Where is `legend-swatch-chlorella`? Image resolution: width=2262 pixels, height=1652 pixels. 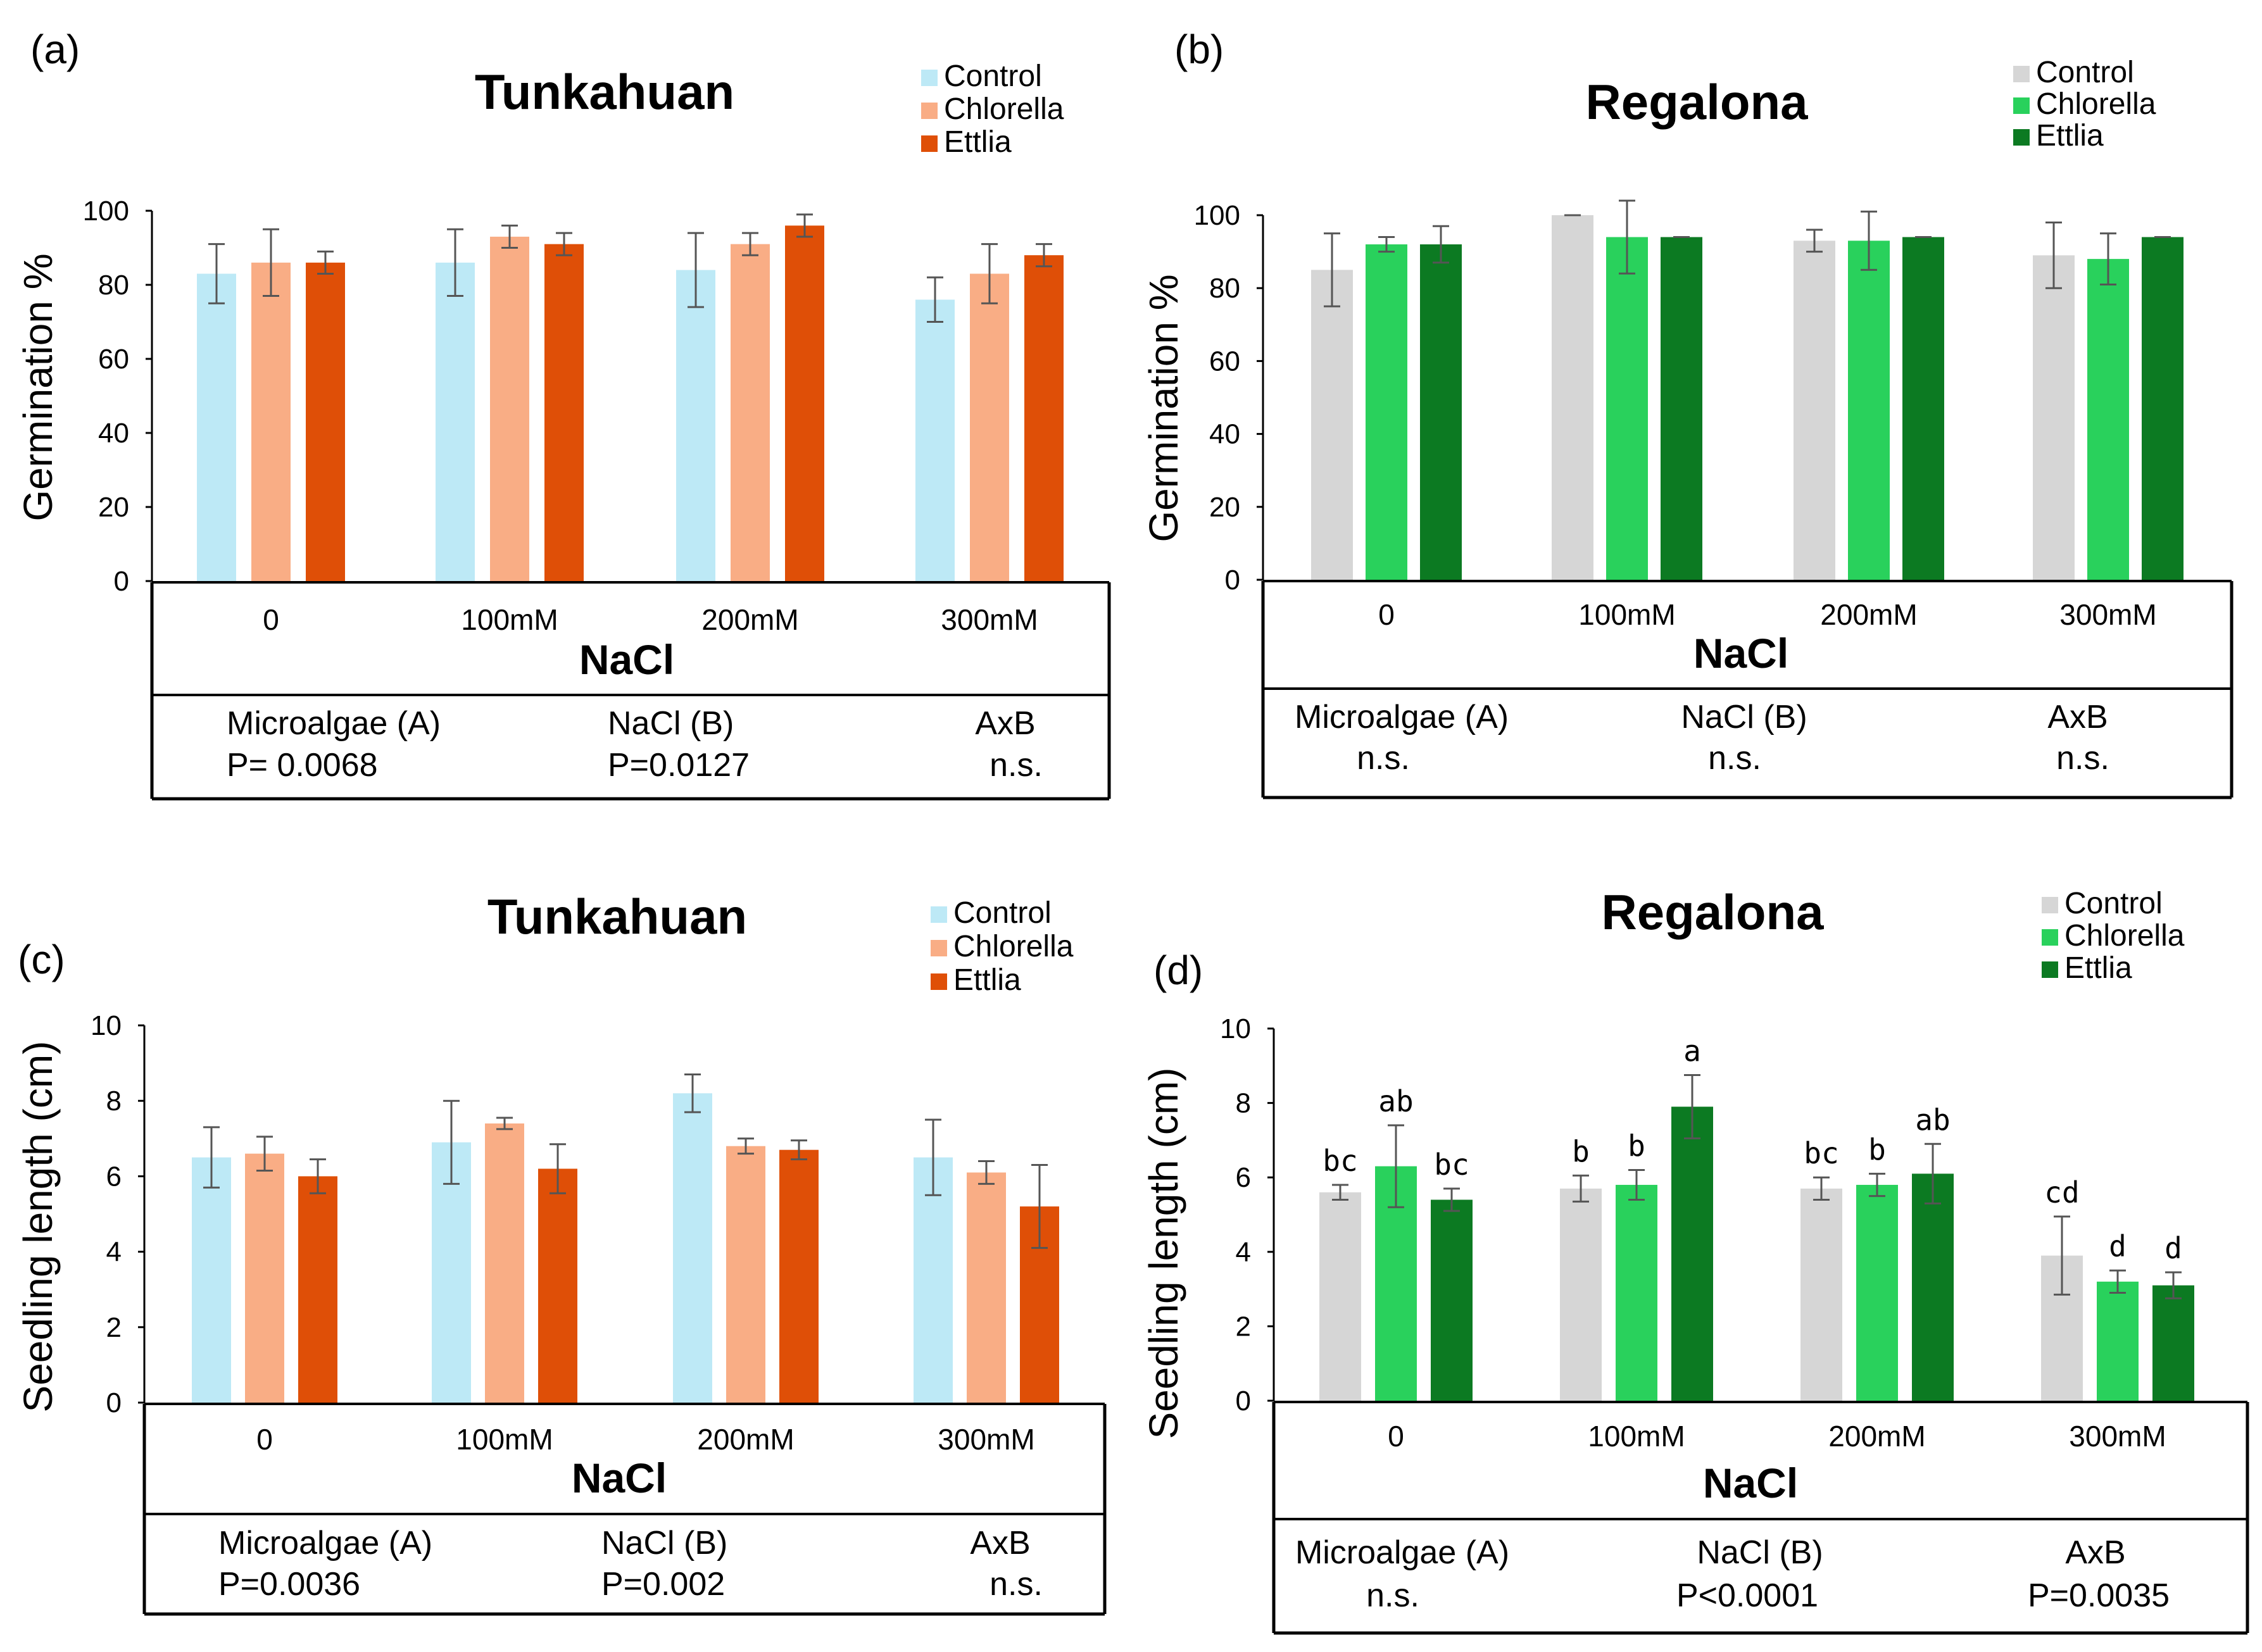 legend-swatch-chlorella is located at coordinates (2022, 105).